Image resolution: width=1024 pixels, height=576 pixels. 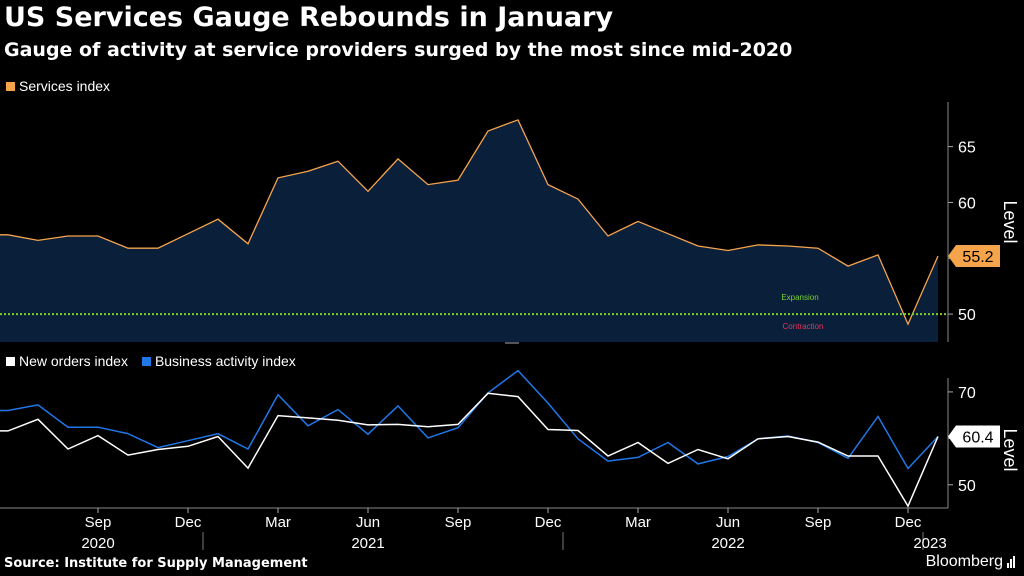 I want to click on x-year-label: 2020, so click(x=97, y=543).